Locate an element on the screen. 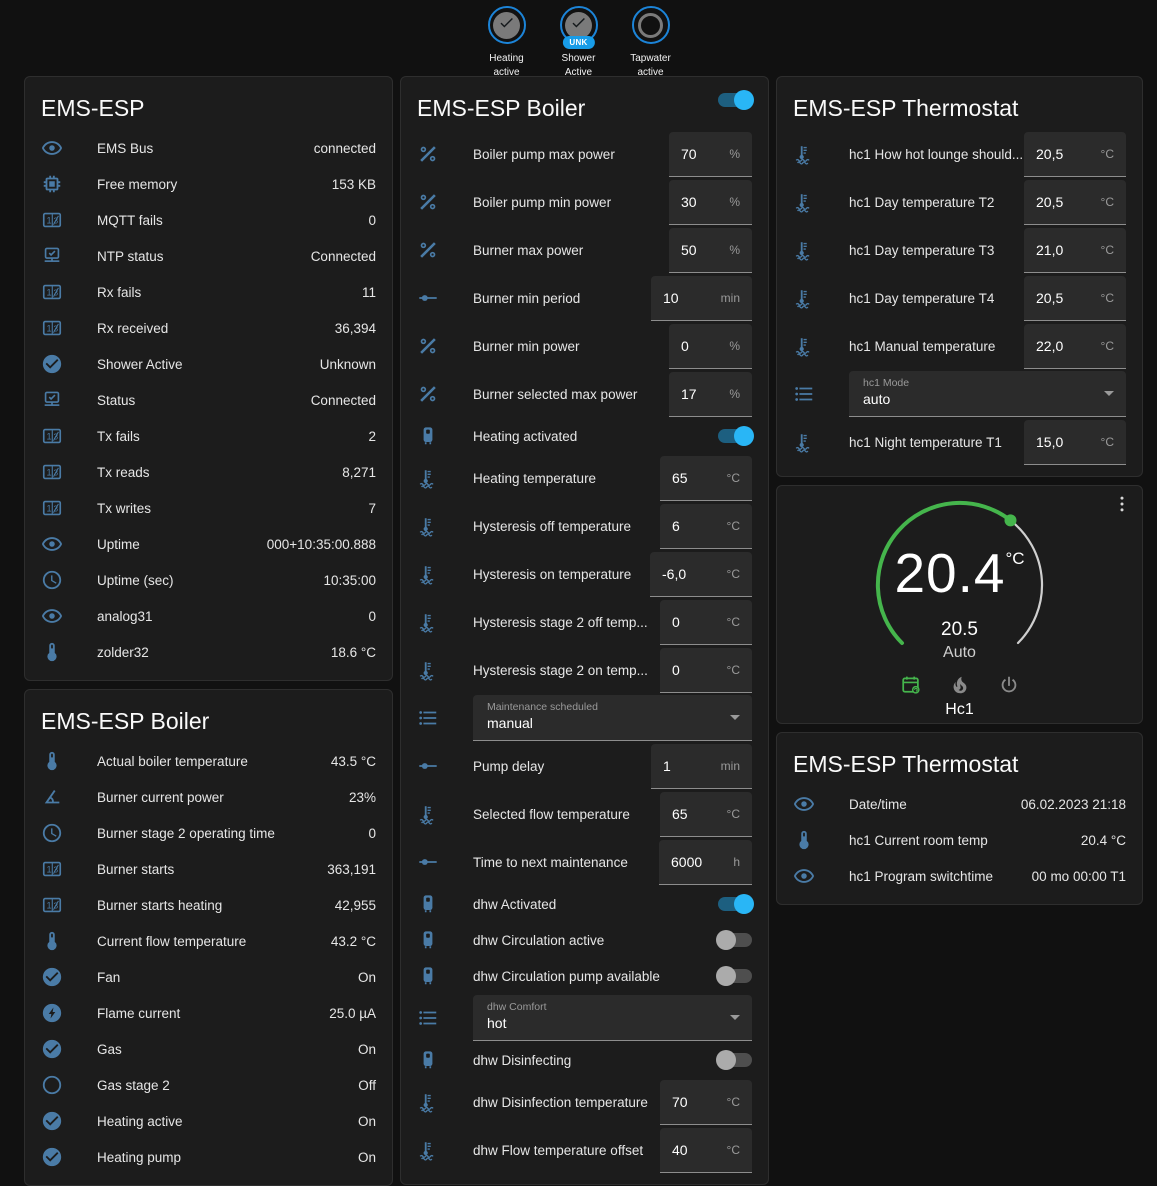 The width and height of the screenshot is (1157, 1186). entity-row: Time to next maintenance 6000 h is located at coordinates (584, 862).